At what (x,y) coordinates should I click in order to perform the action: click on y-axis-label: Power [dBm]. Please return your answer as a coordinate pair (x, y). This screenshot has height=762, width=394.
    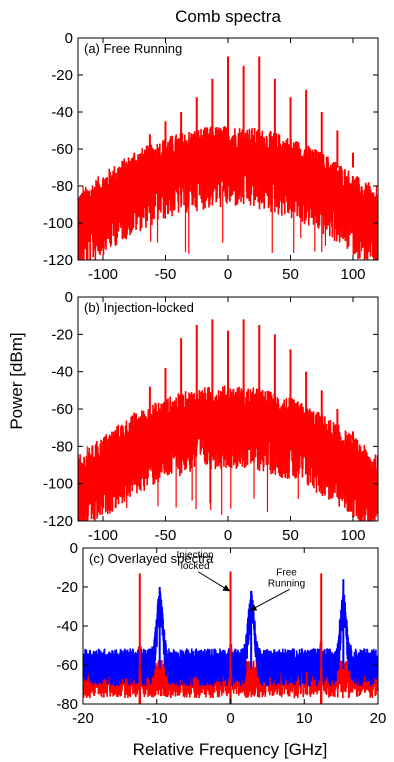
    Looking at the image, I should click on (16, 380).